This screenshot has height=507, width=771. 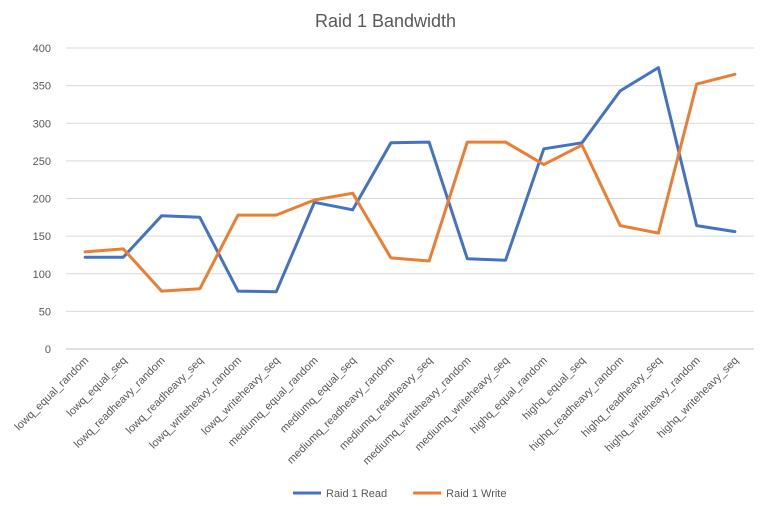 I want to click on y-tick-label: 350, so click(x=42, y=87).